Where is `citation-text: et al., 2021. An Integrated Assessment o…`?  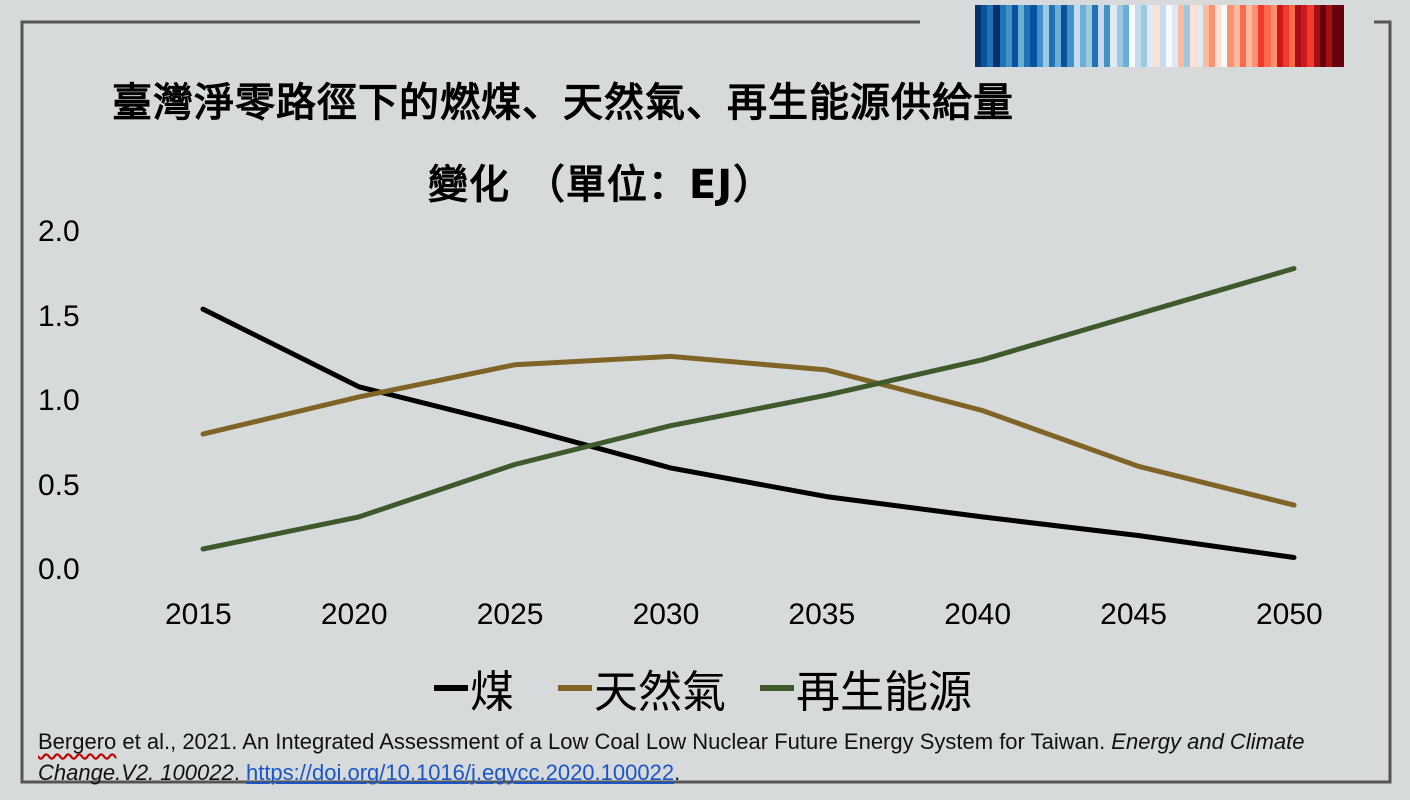
citation-text: et al., 2021. An Integrated Assessment o… is located at coordinates (614, 741).